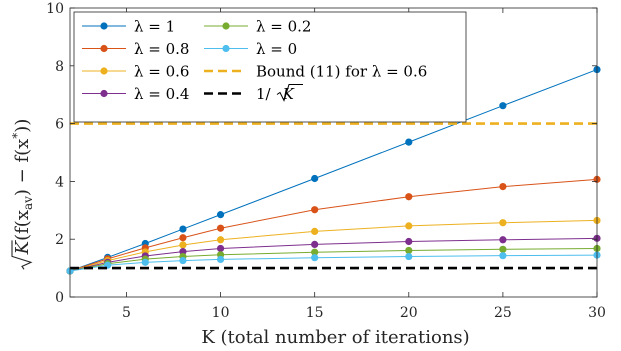 This screenshot has width=621, height=351. I want to click on y-axis-label-text: K(f(xav) − f(x*)), so click(22, 187).